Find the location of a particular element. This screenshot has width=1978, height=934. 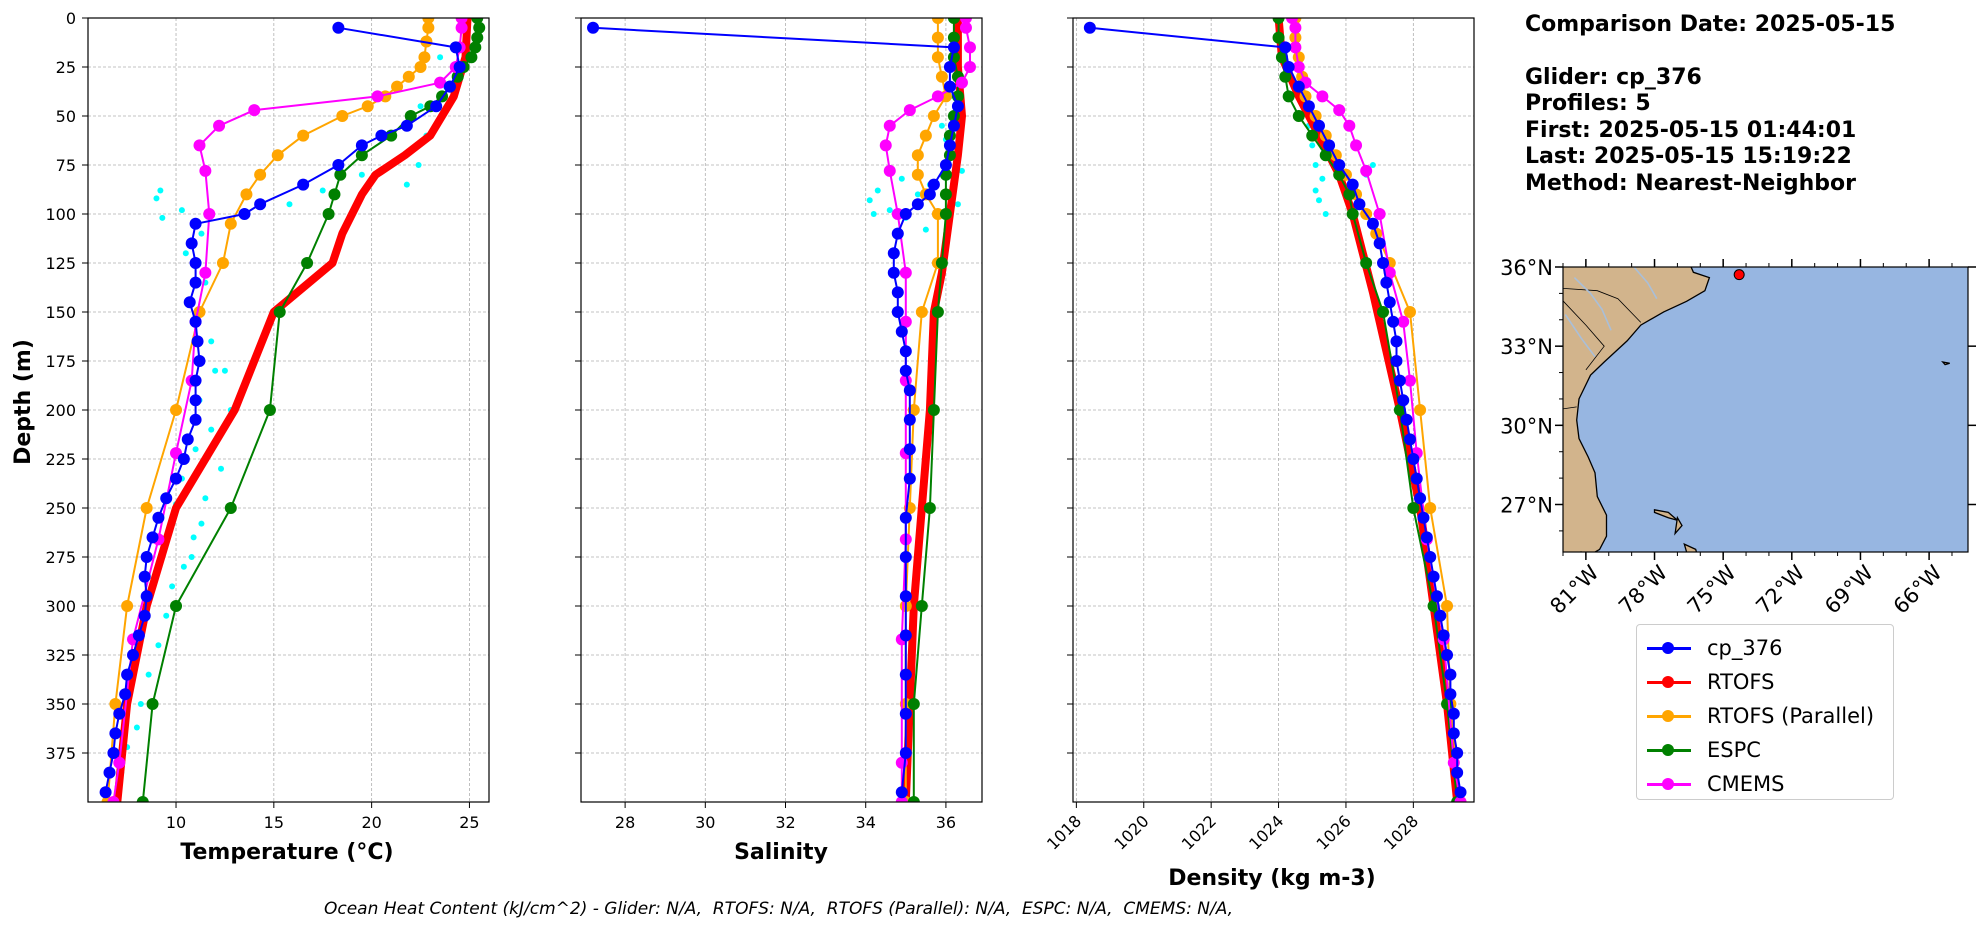

legend-entry: RTOFS is located at coordinates (1765, 682).